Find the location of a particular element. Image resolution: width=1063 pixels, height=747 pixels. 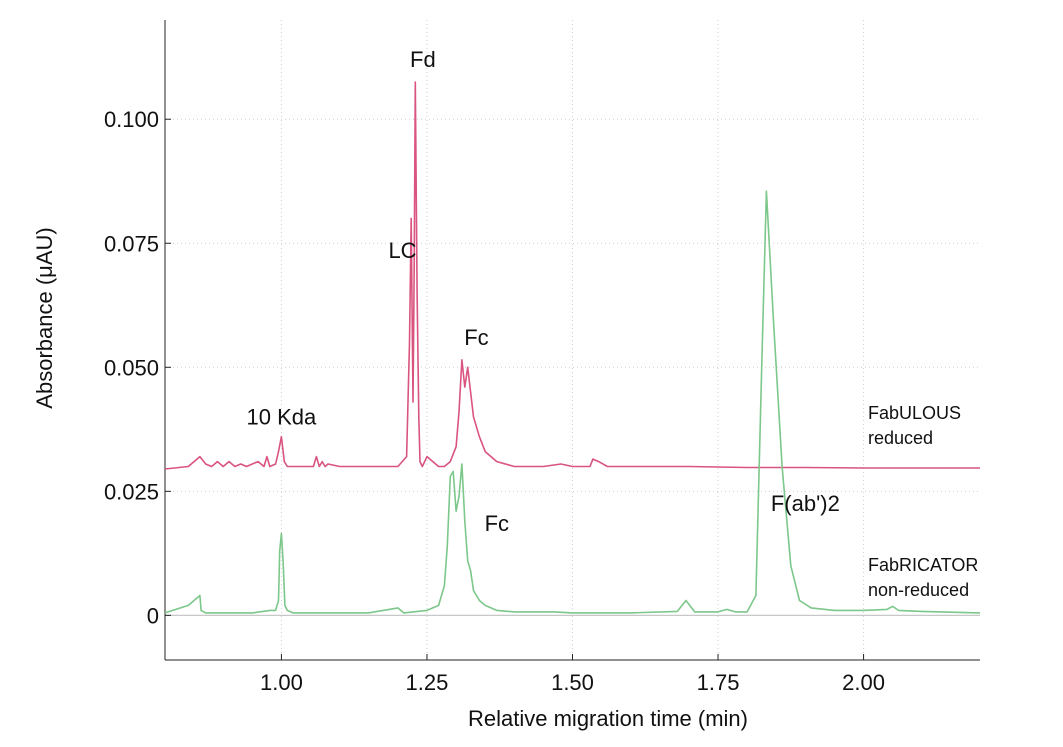

series-label: FabULOUS is located at coordinates (914, 413).